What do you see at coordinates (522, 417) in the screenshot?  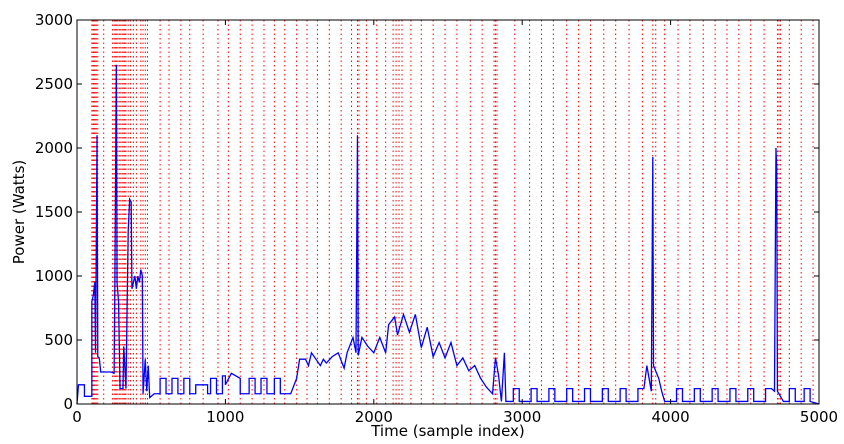 I see `x-tick-label: 3000` at bounding box center [522, 417].